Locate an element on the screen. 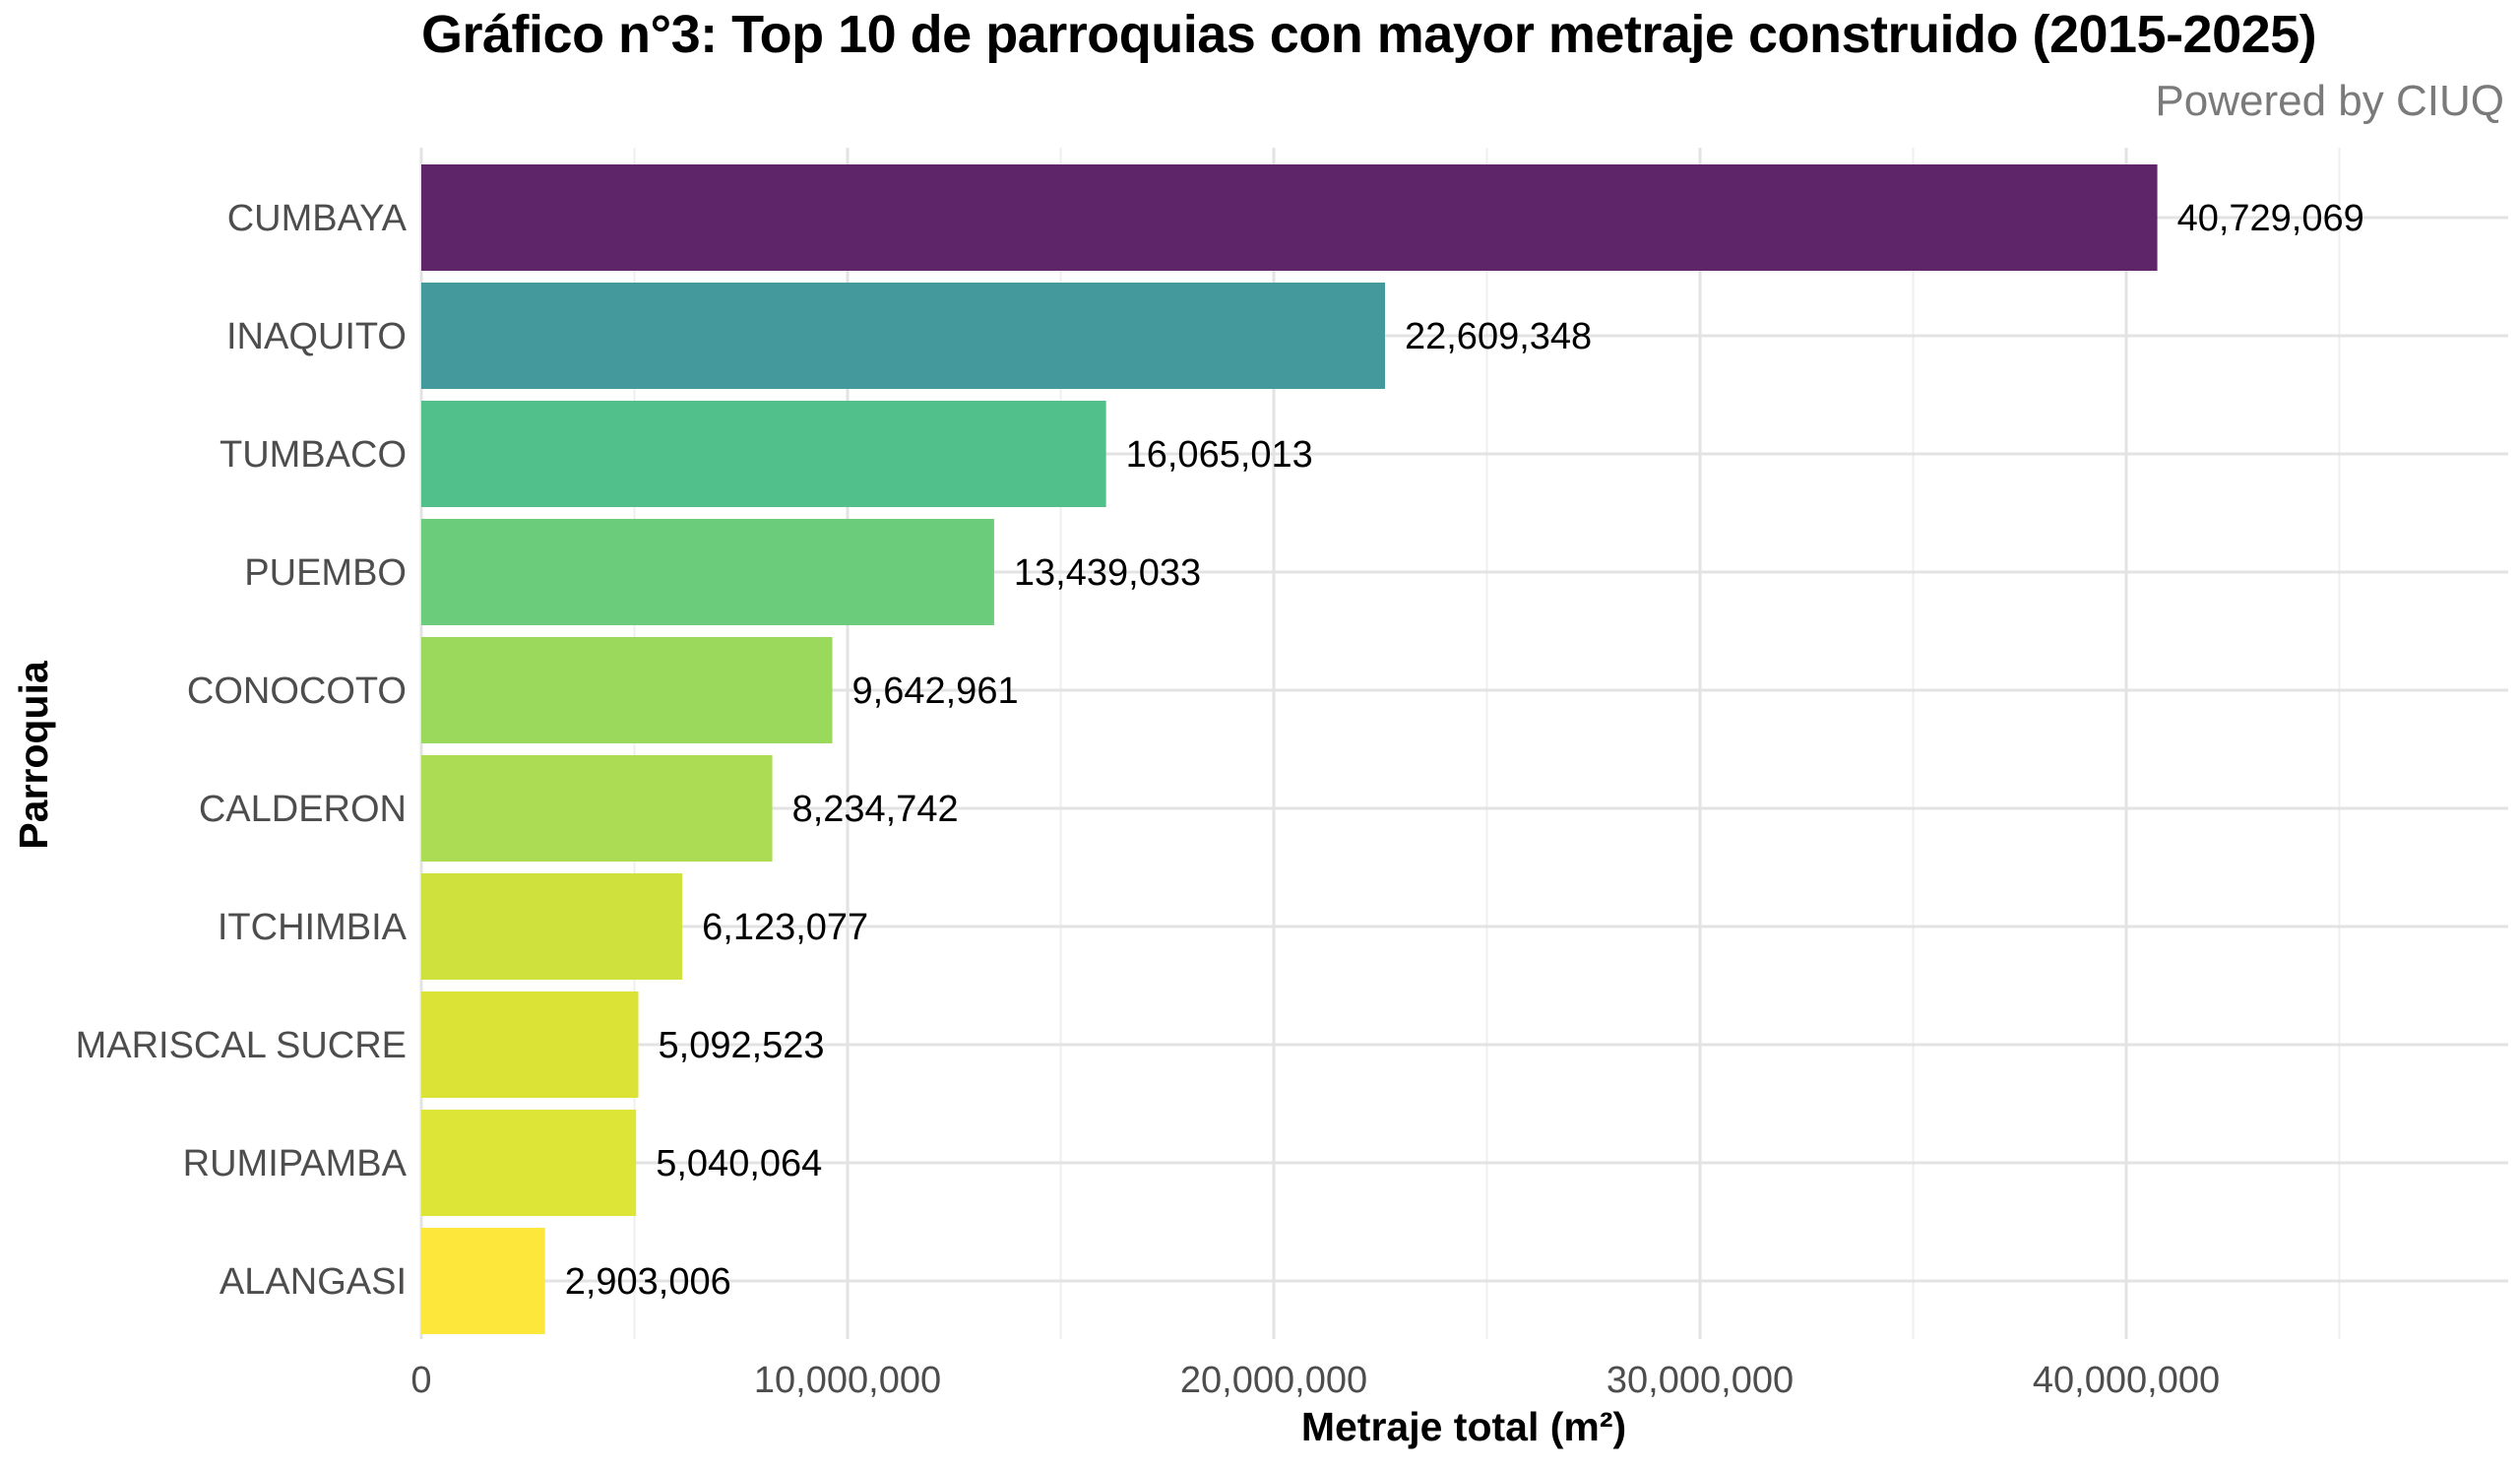  y-tick-label: MARISCAL SUCRE is located at coordinates (241, 1045).